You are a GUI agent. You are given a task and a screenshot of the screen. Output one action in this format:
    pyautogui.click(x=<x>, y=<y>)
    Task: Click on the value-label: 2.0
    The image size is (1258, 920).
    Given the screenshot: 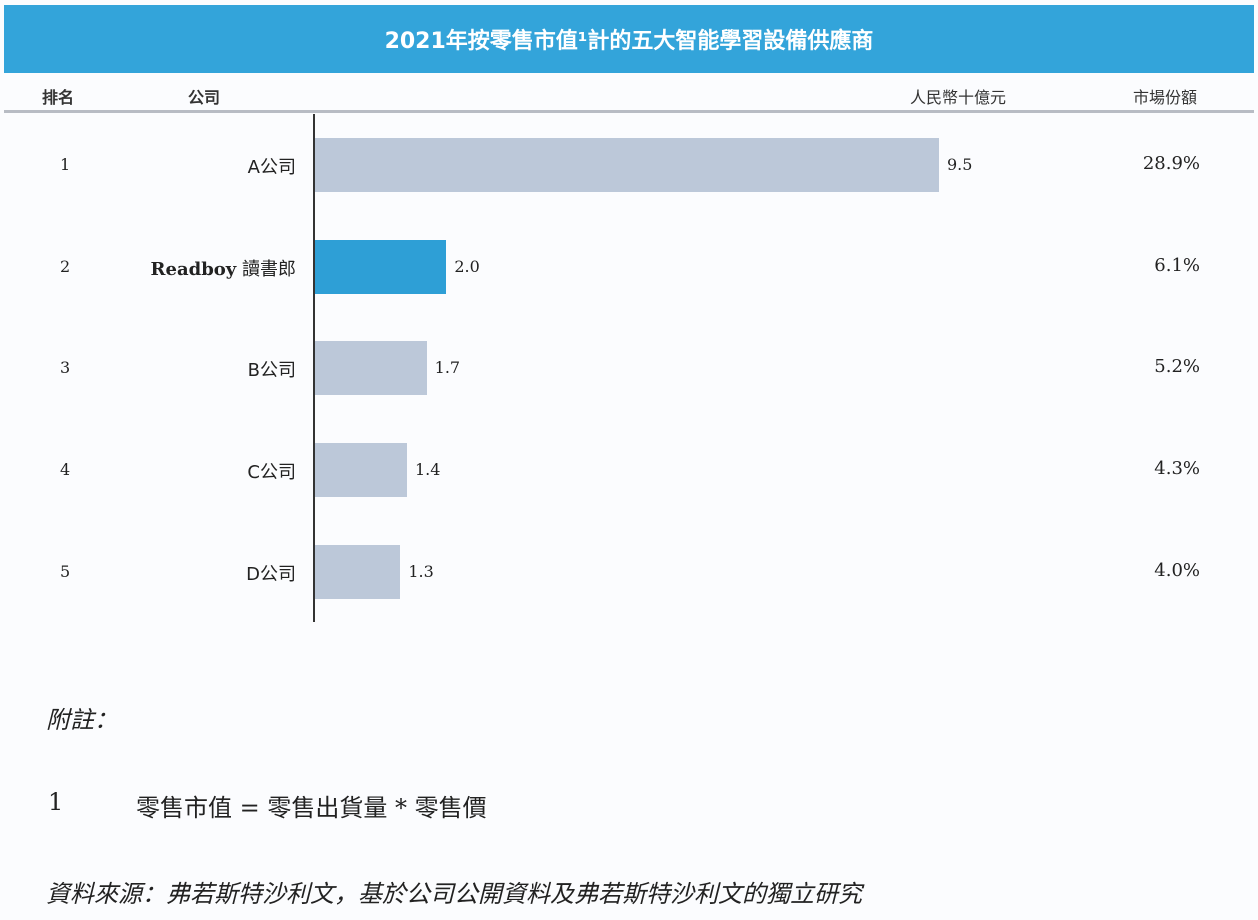 What is the action you would take?
    pyautogui.click(x=467, y=266)
    